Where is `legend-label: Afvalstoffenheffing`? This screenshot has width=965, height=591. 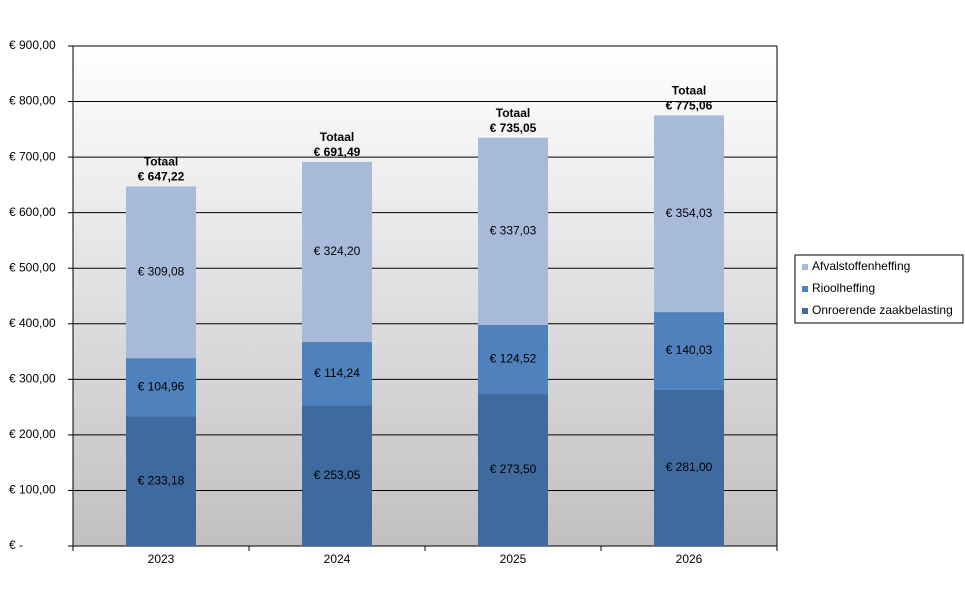 legend-label: Afvalstoffenheffing is located at coordinates (861, 266).